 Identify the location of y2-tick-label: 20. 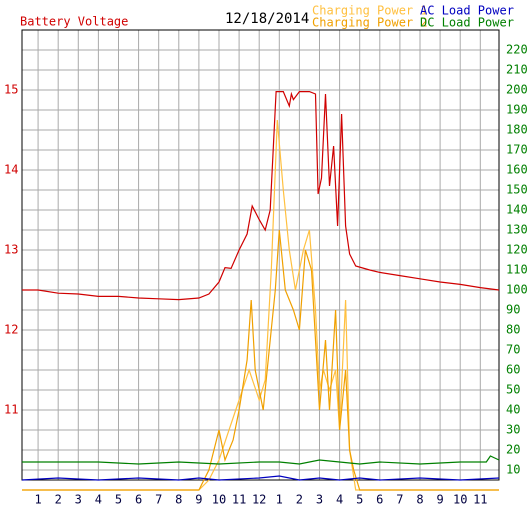
(513, 450).